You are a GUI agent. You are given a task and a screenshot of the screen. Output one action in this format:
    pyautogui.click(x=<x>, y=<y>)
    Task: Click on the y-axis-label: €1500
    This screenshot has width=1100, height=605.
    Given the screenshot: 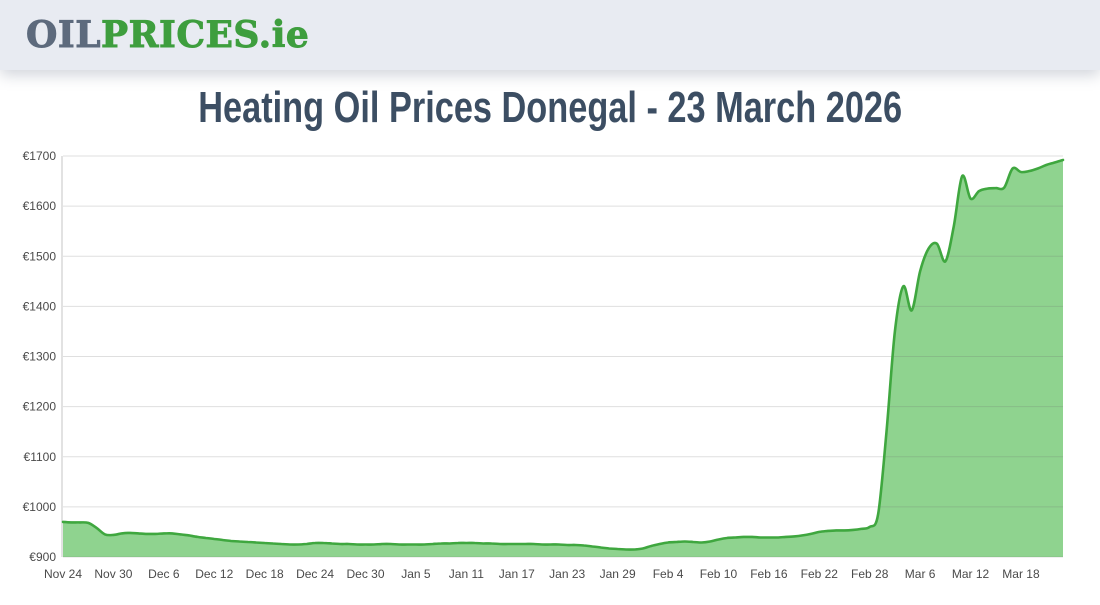 What is the action you would take?
    pyautogui.click(x=40, y=256)
    